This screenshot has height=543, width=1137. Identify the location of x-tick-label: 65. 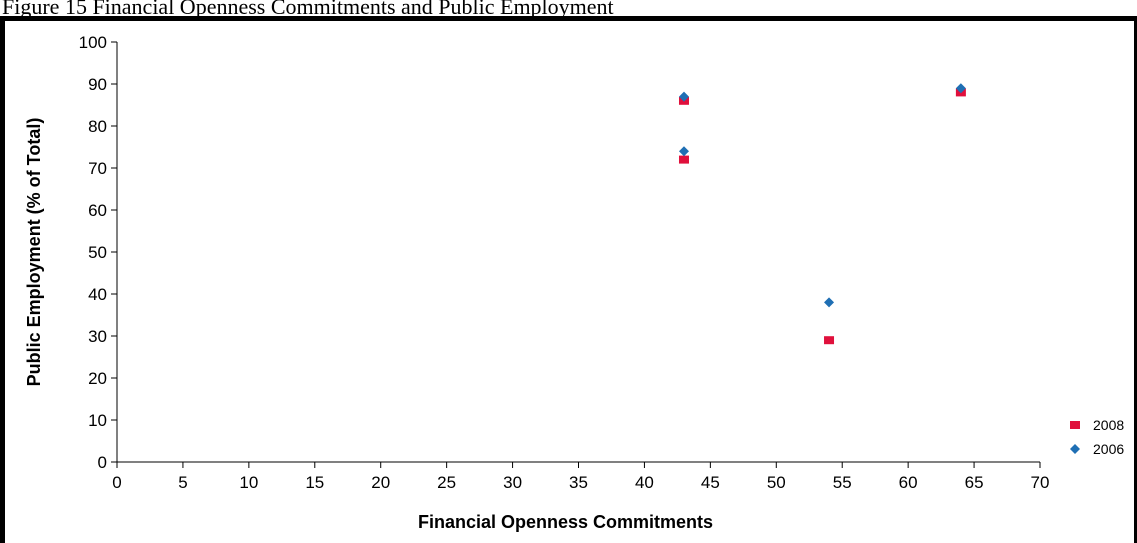
(974, 482).